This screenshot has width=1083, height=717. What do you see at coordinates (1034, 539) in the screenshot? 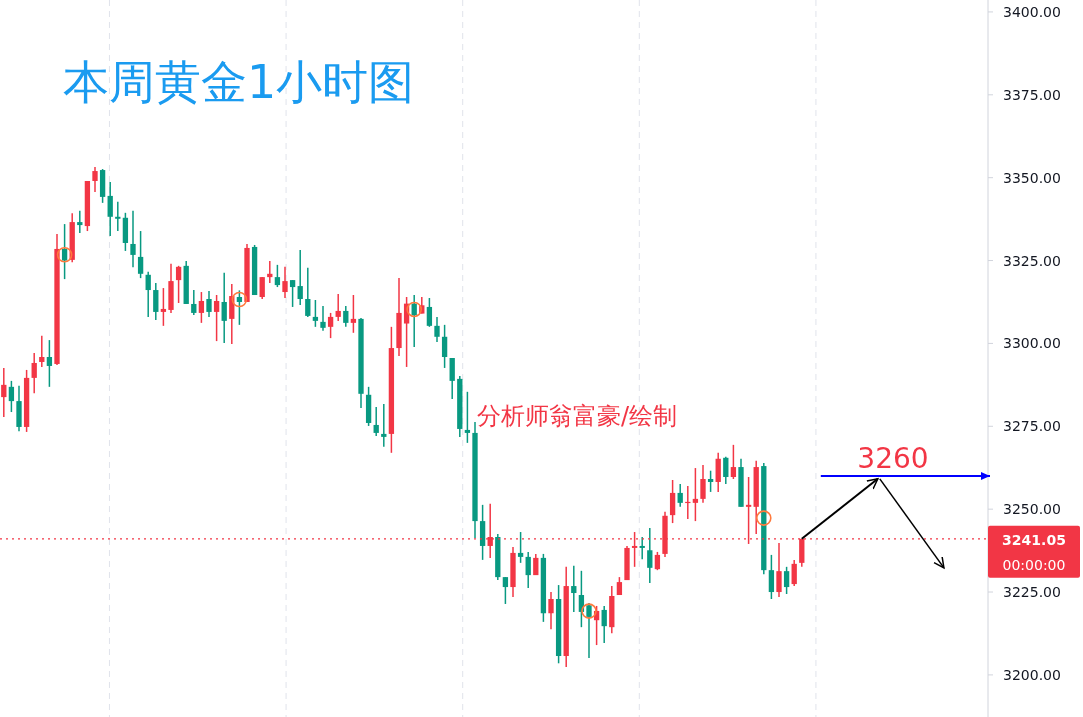
I see `ref-line-label: 3241.05` at bounding box center [1034, 539].